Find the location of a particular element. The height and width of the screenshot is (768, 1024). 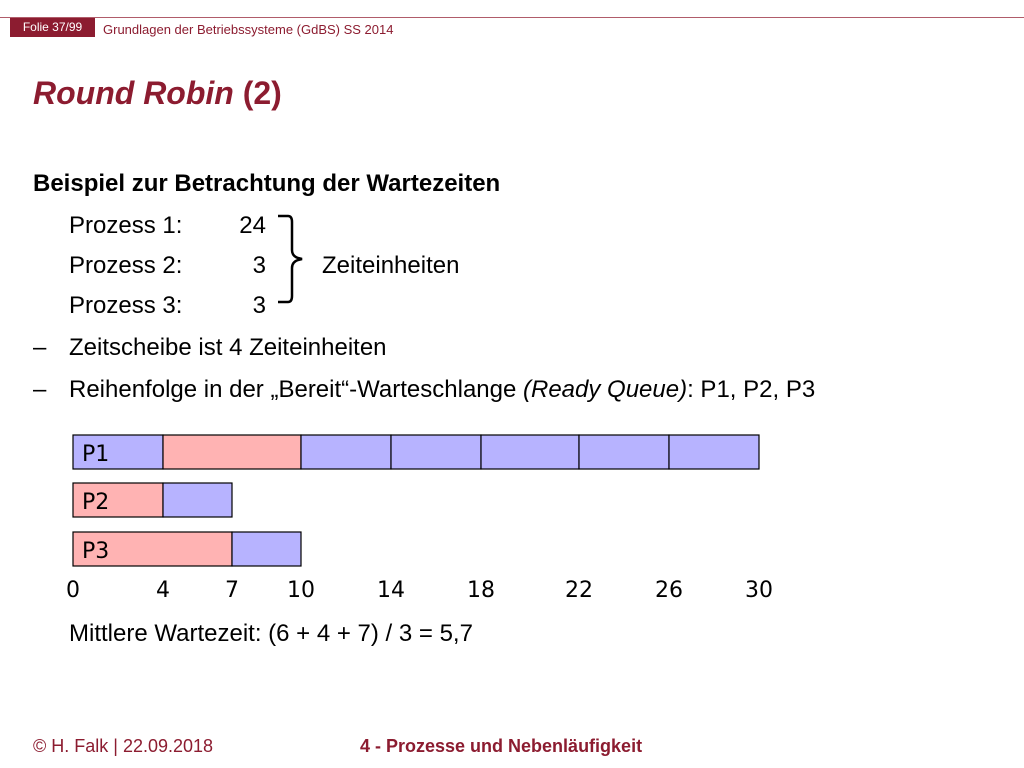

footer-author: © H. Falk | 22.09.2018 is located at coordinates (123, 746).